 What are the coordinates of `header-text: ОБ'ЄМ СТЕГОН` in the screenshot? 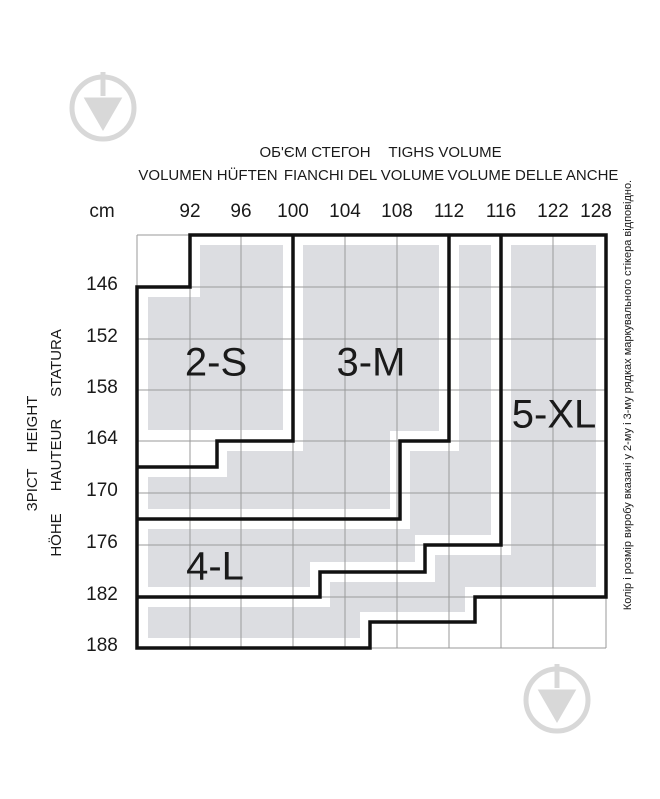 It's located at (314, 152).